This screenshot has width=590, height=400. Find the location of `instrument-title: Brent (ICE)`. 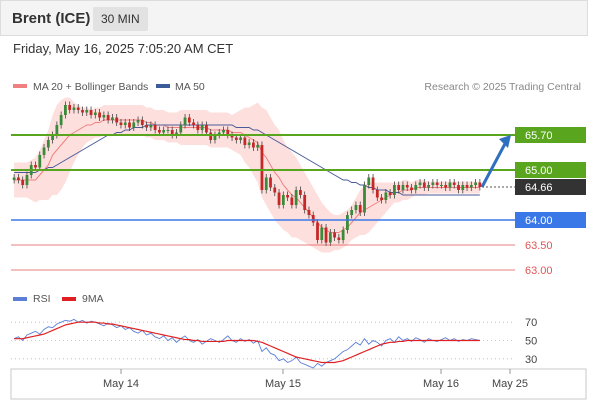

instrument-title: Brent (ICE) is located at coordinates (51, 18).